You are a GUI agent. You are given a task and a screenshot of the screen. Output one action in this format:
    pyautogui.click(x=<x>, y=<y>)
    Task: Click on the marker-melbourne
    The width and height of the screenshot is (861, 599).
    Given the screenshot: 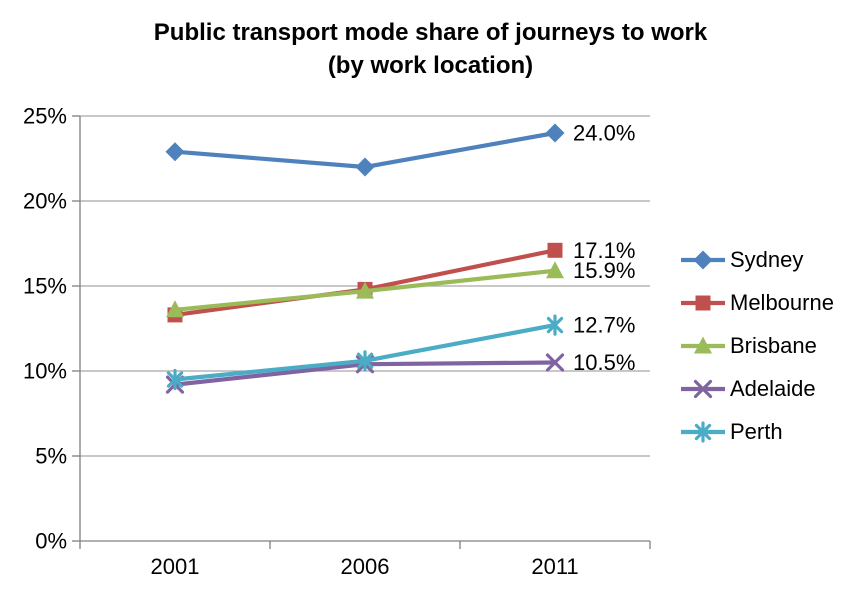 What is the action you would take?
    pyautogui.click(x=555, y=250)
    